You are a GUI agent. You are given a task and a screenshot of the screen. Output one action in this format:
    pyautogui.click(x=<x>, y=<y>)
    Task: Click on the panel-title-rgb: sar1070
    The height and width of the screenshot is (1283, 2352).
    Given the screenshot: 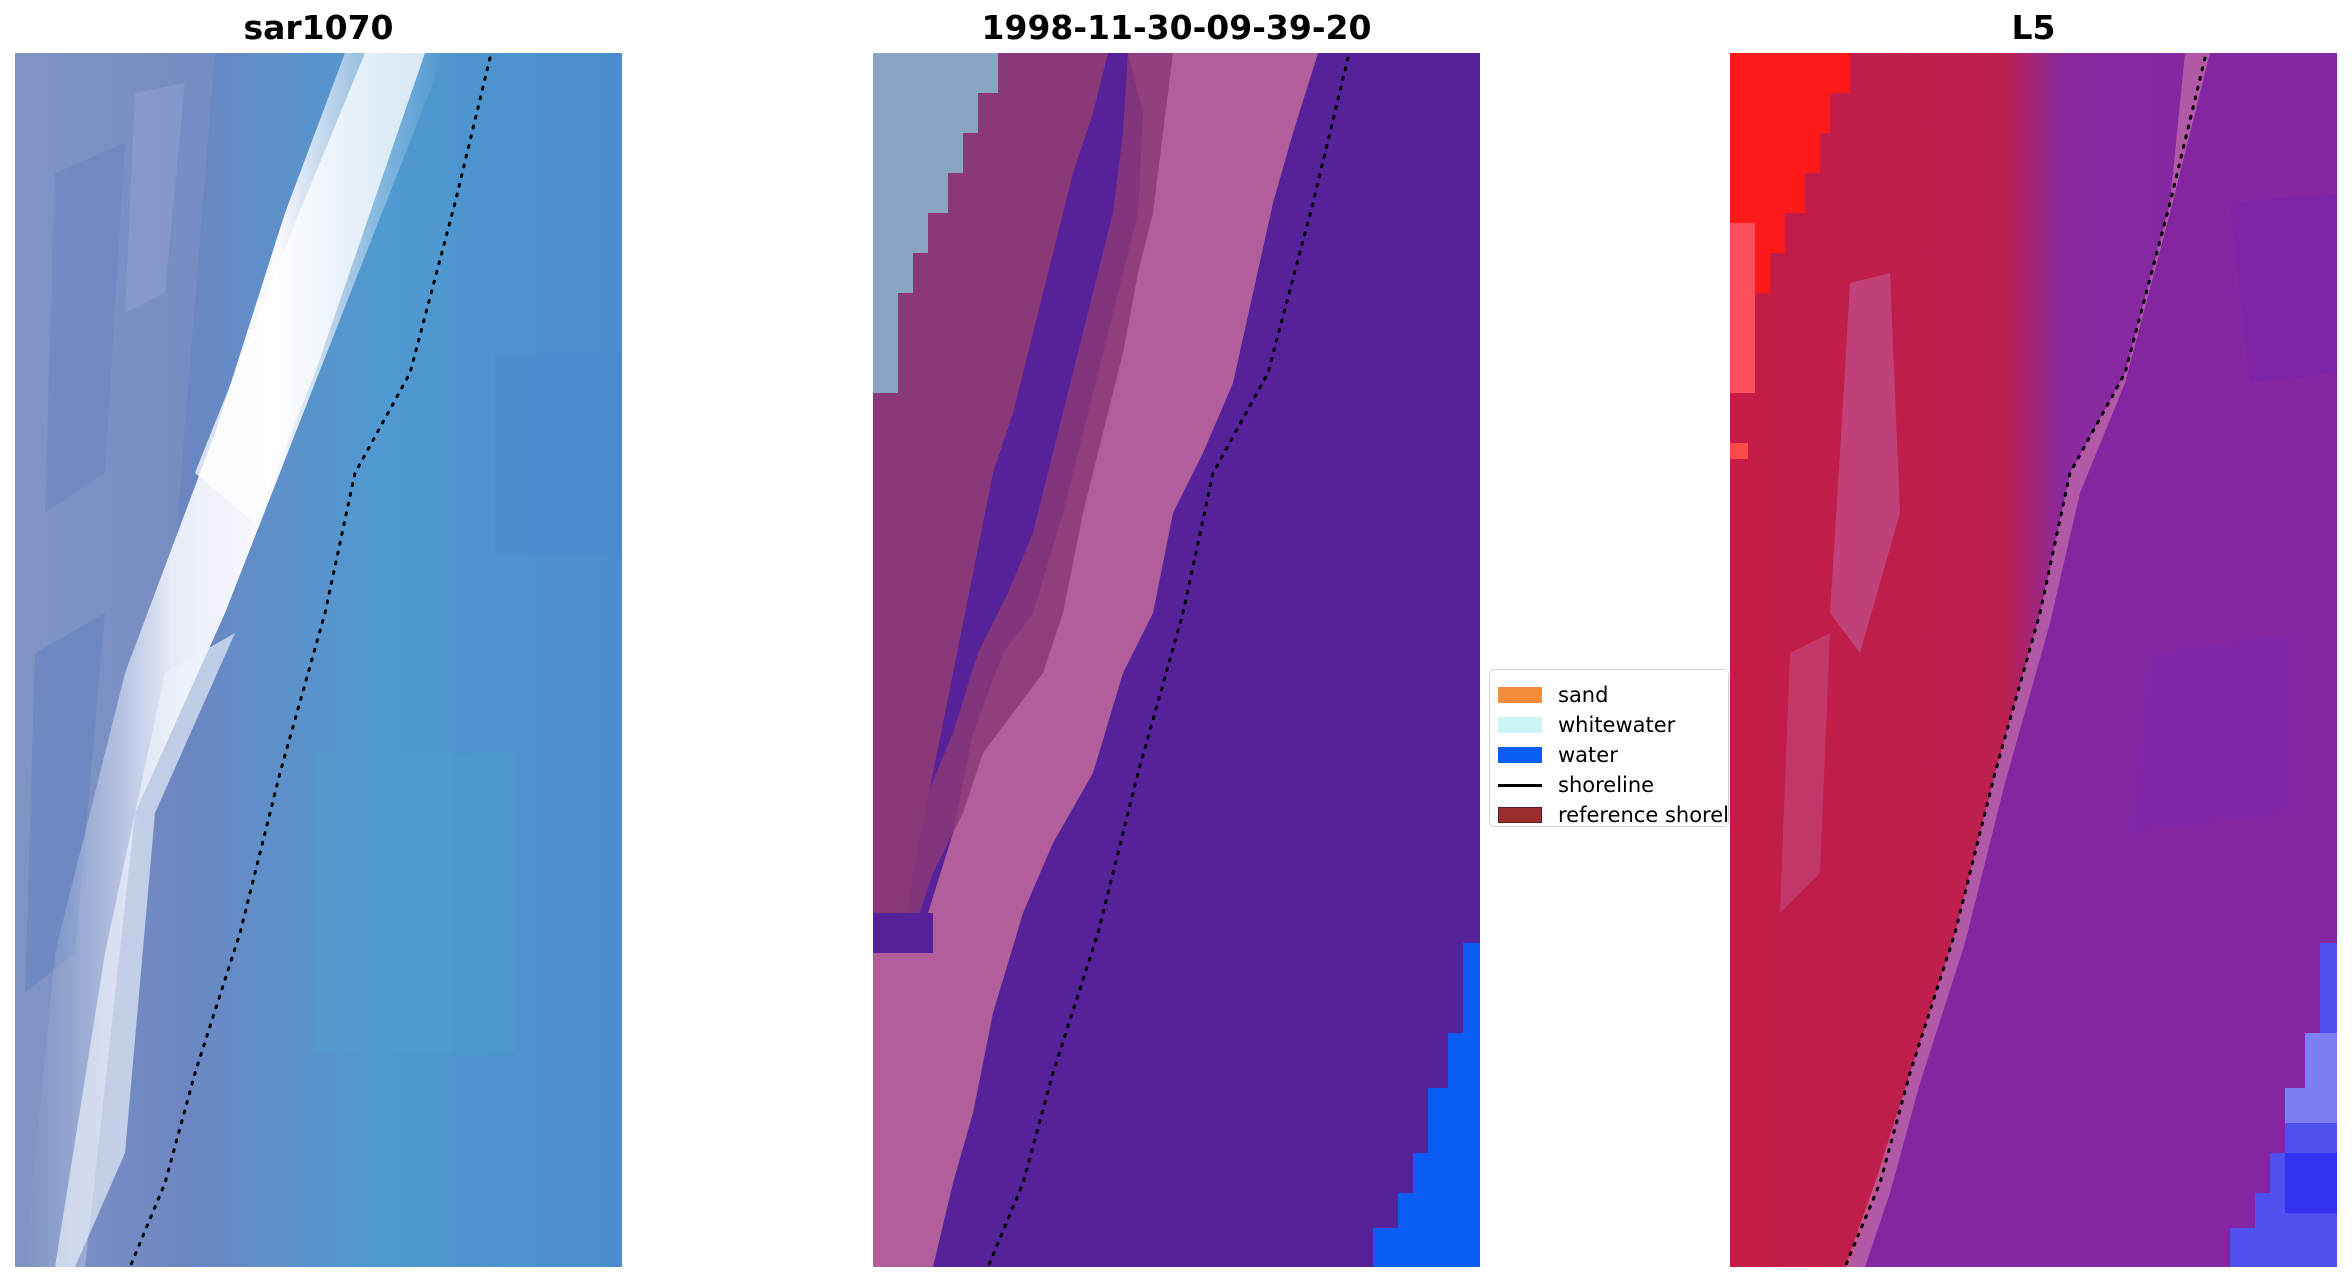 What is the action you would take?
    pyautogui.click(x=318, y=27)
    